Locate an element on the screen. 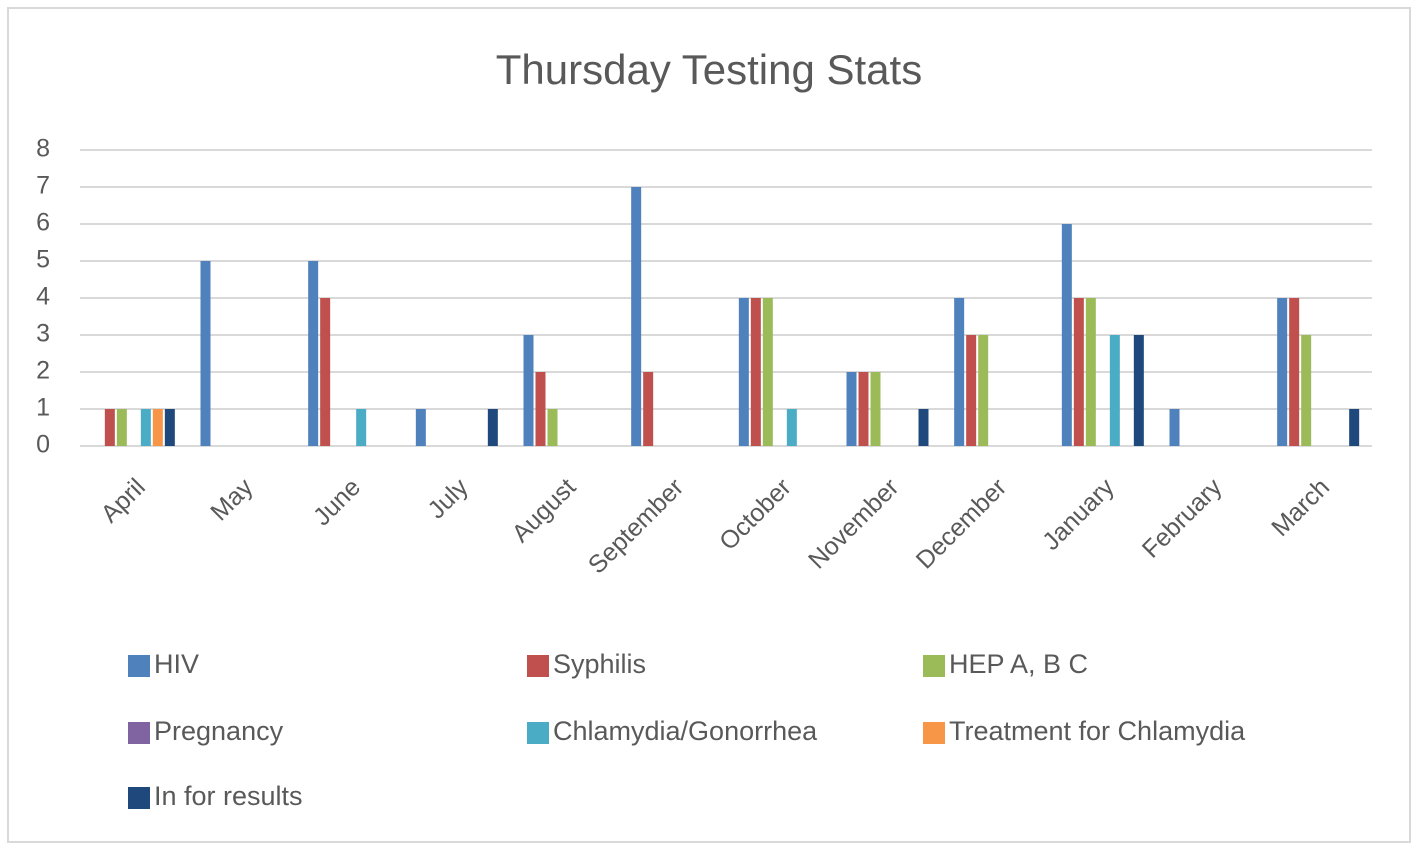 Image resolution: width=1418 pixels, height=848 pixels. legend-label: Treatment for Chlamydia is located at coordinates (1097, 731).